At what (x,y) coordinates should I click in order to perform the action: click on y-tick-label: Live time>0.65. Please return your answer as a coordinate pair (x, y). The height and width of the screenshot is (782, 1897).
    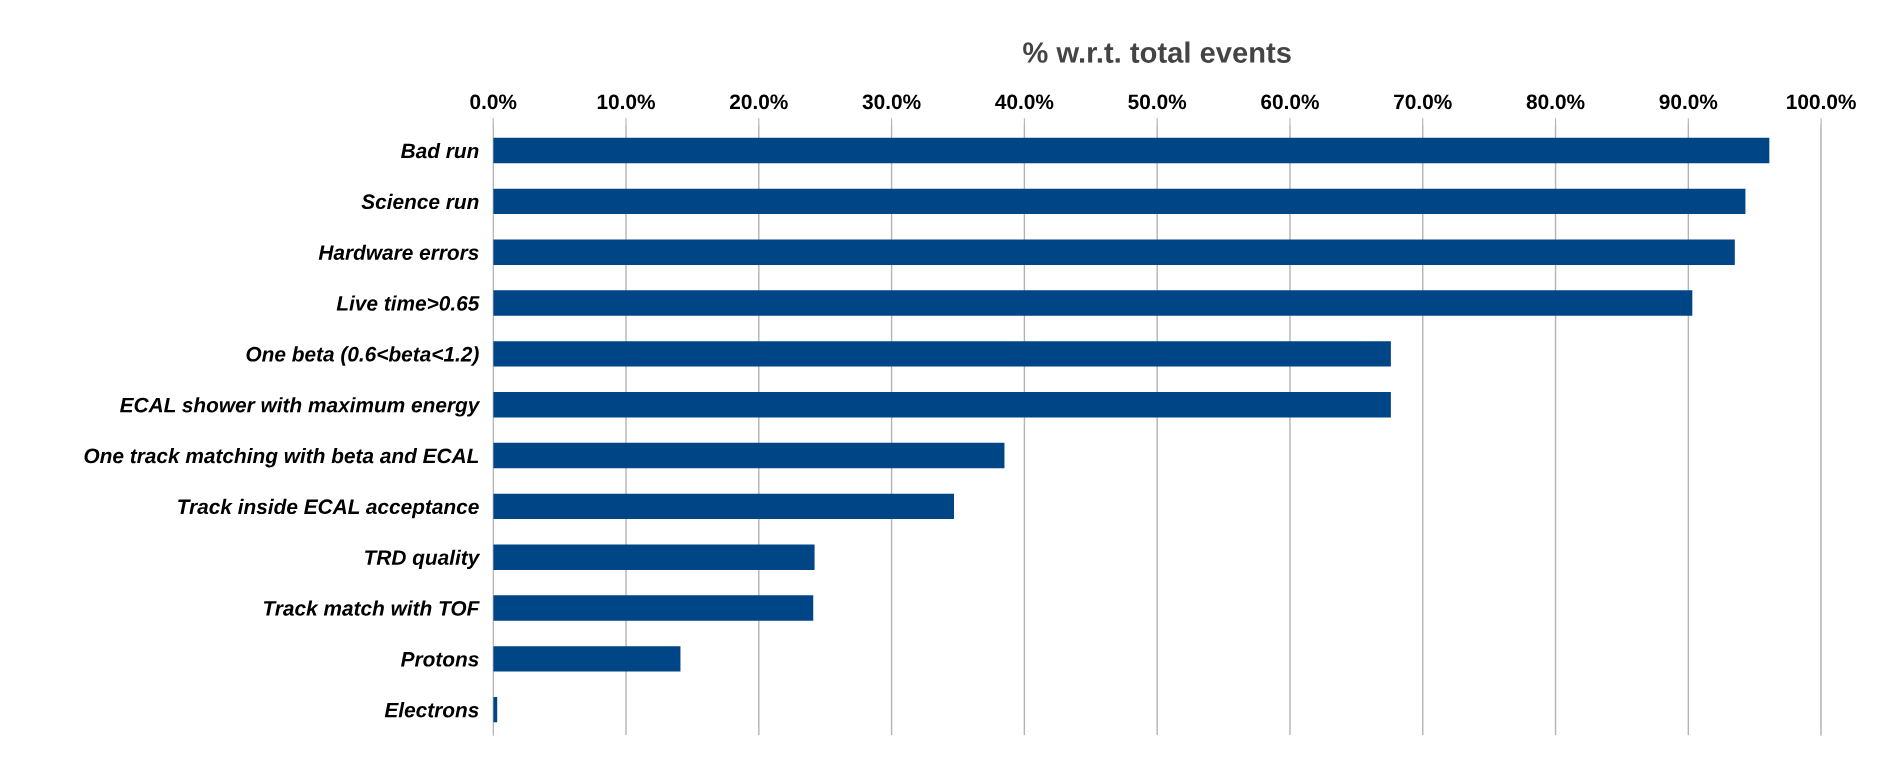
    Looking at the image, I should click on (408, 303).